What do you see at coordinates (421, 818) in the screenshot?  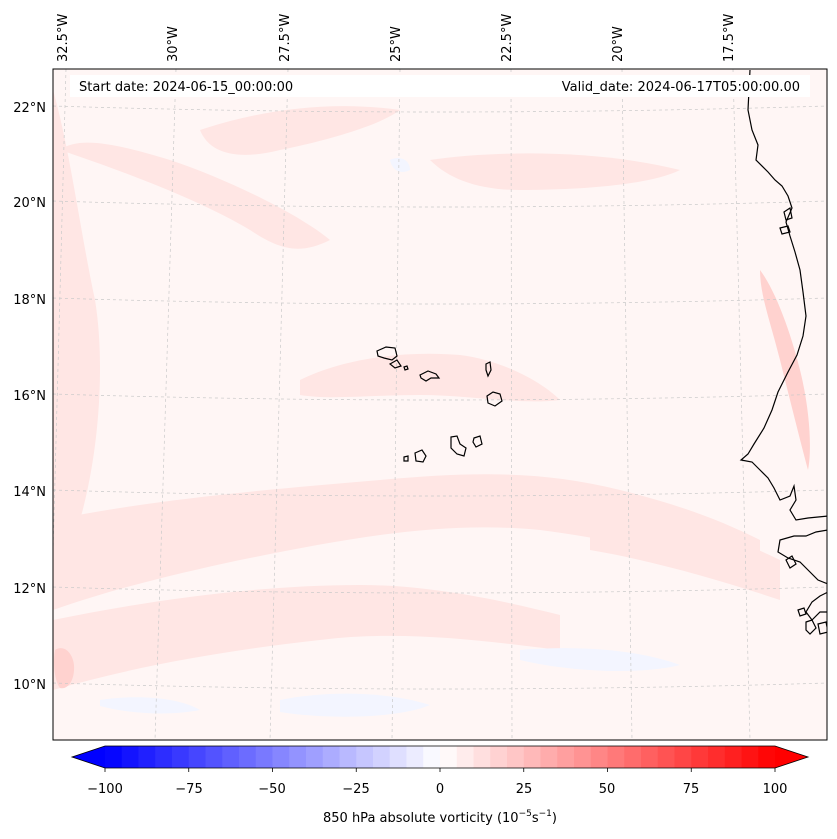 I see `colorbar-label-prefix: 850 hPa absolute vorticity (10` at bounding box center [421, 818].